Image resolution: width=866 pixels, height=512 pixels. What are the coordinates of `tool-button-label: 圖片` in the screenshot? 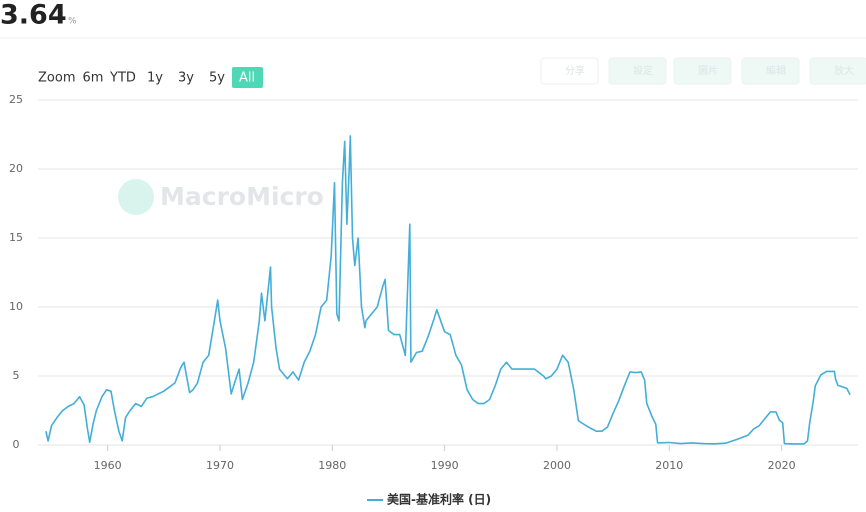 It's located at (708, 70).